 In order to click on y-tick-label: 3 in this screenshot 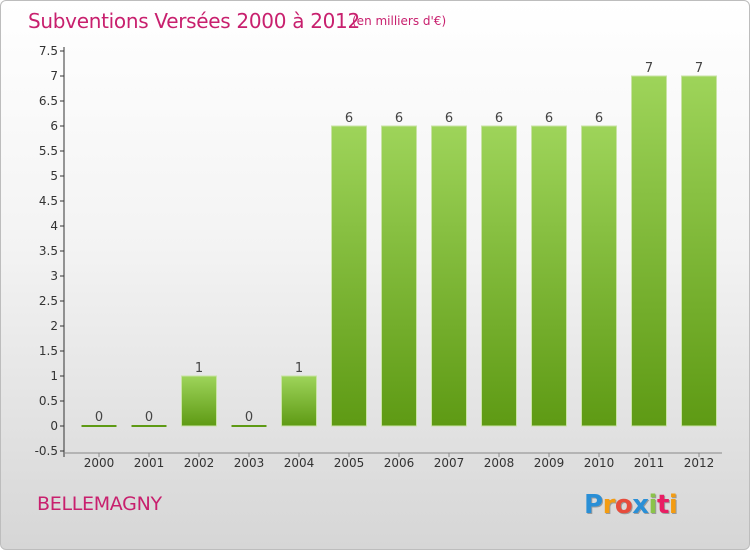, I will do `click(54, 276)`.